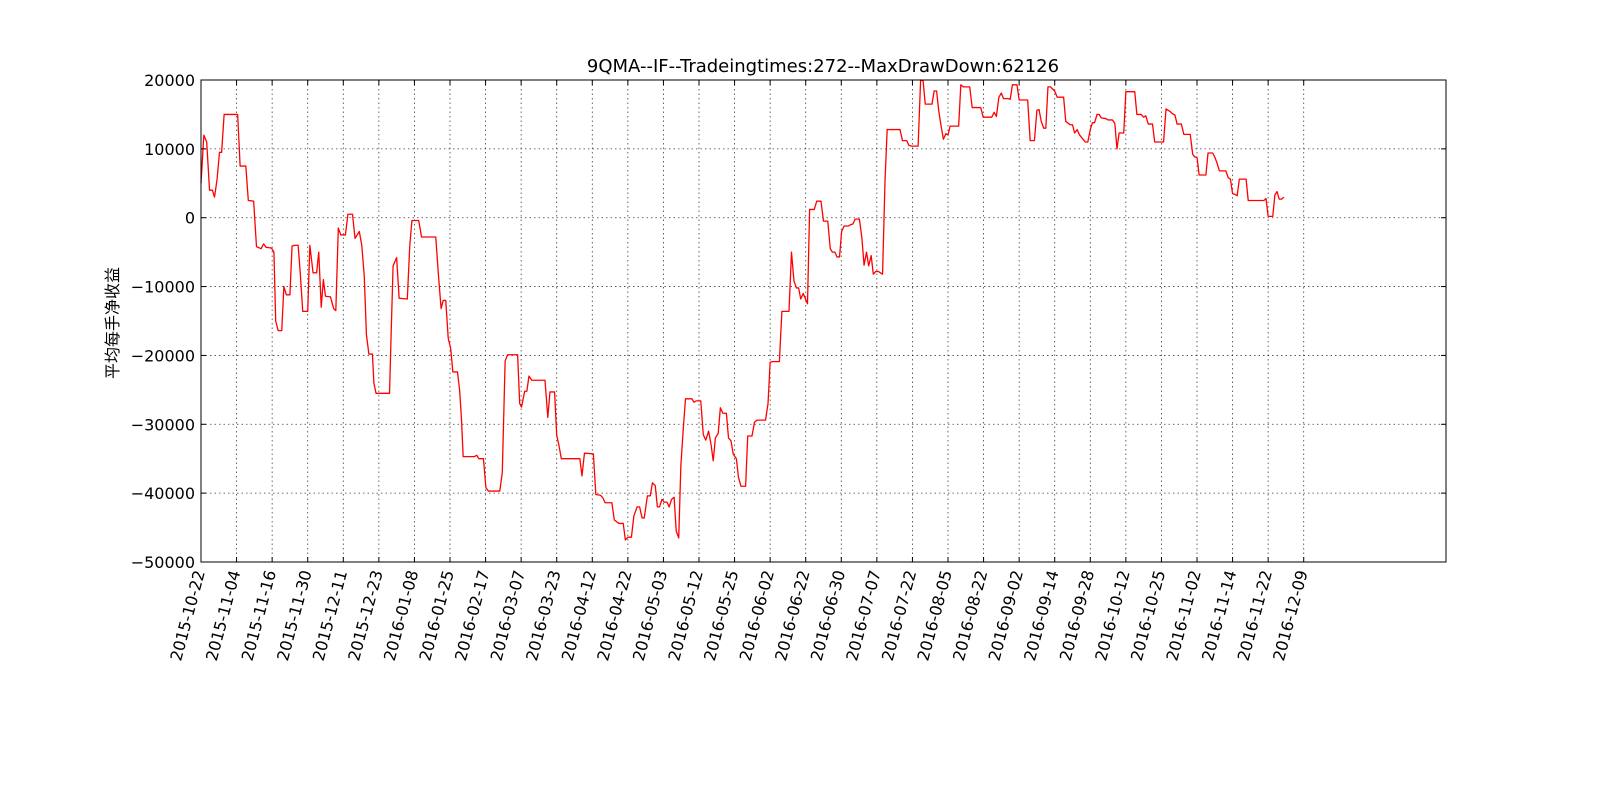  Describe the element at coordinates (163, 287) in the screenshot. I see `y-tick-label: −10000` at that location.